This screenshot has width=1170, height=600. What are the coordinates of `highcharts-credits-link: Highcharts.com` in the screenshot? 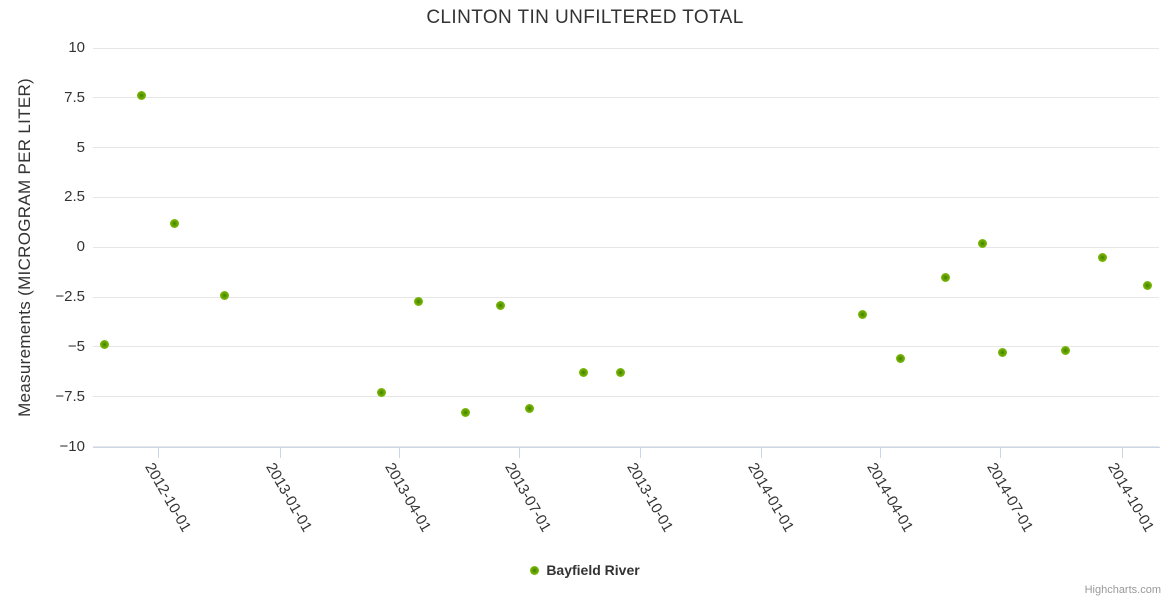 It's located at (1122, 590).